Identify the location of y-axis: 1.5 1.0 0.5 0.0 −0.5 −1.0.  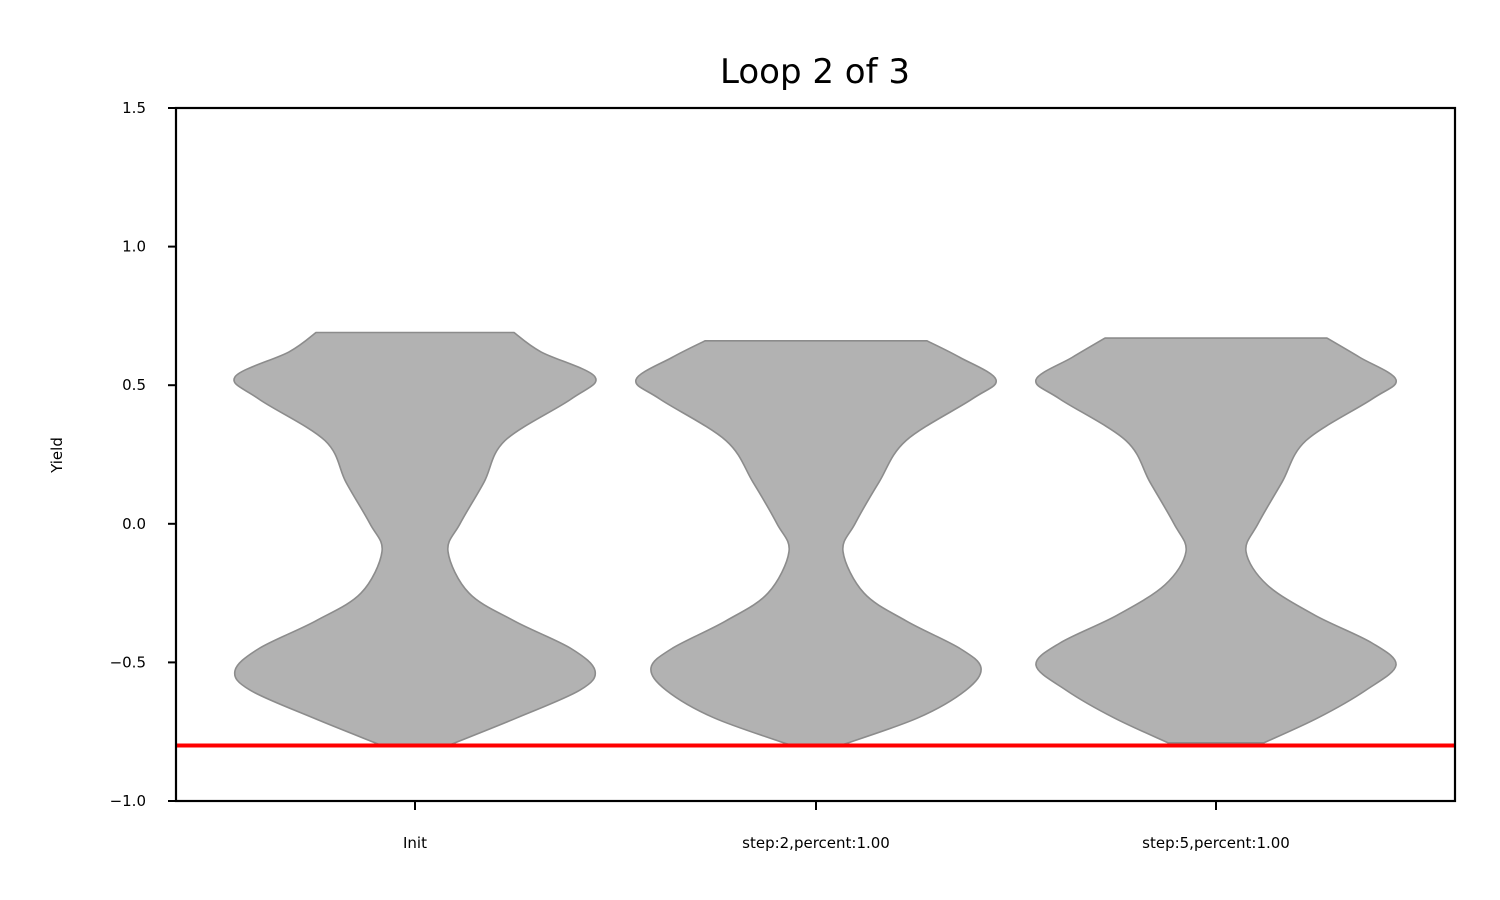
(143, 454).